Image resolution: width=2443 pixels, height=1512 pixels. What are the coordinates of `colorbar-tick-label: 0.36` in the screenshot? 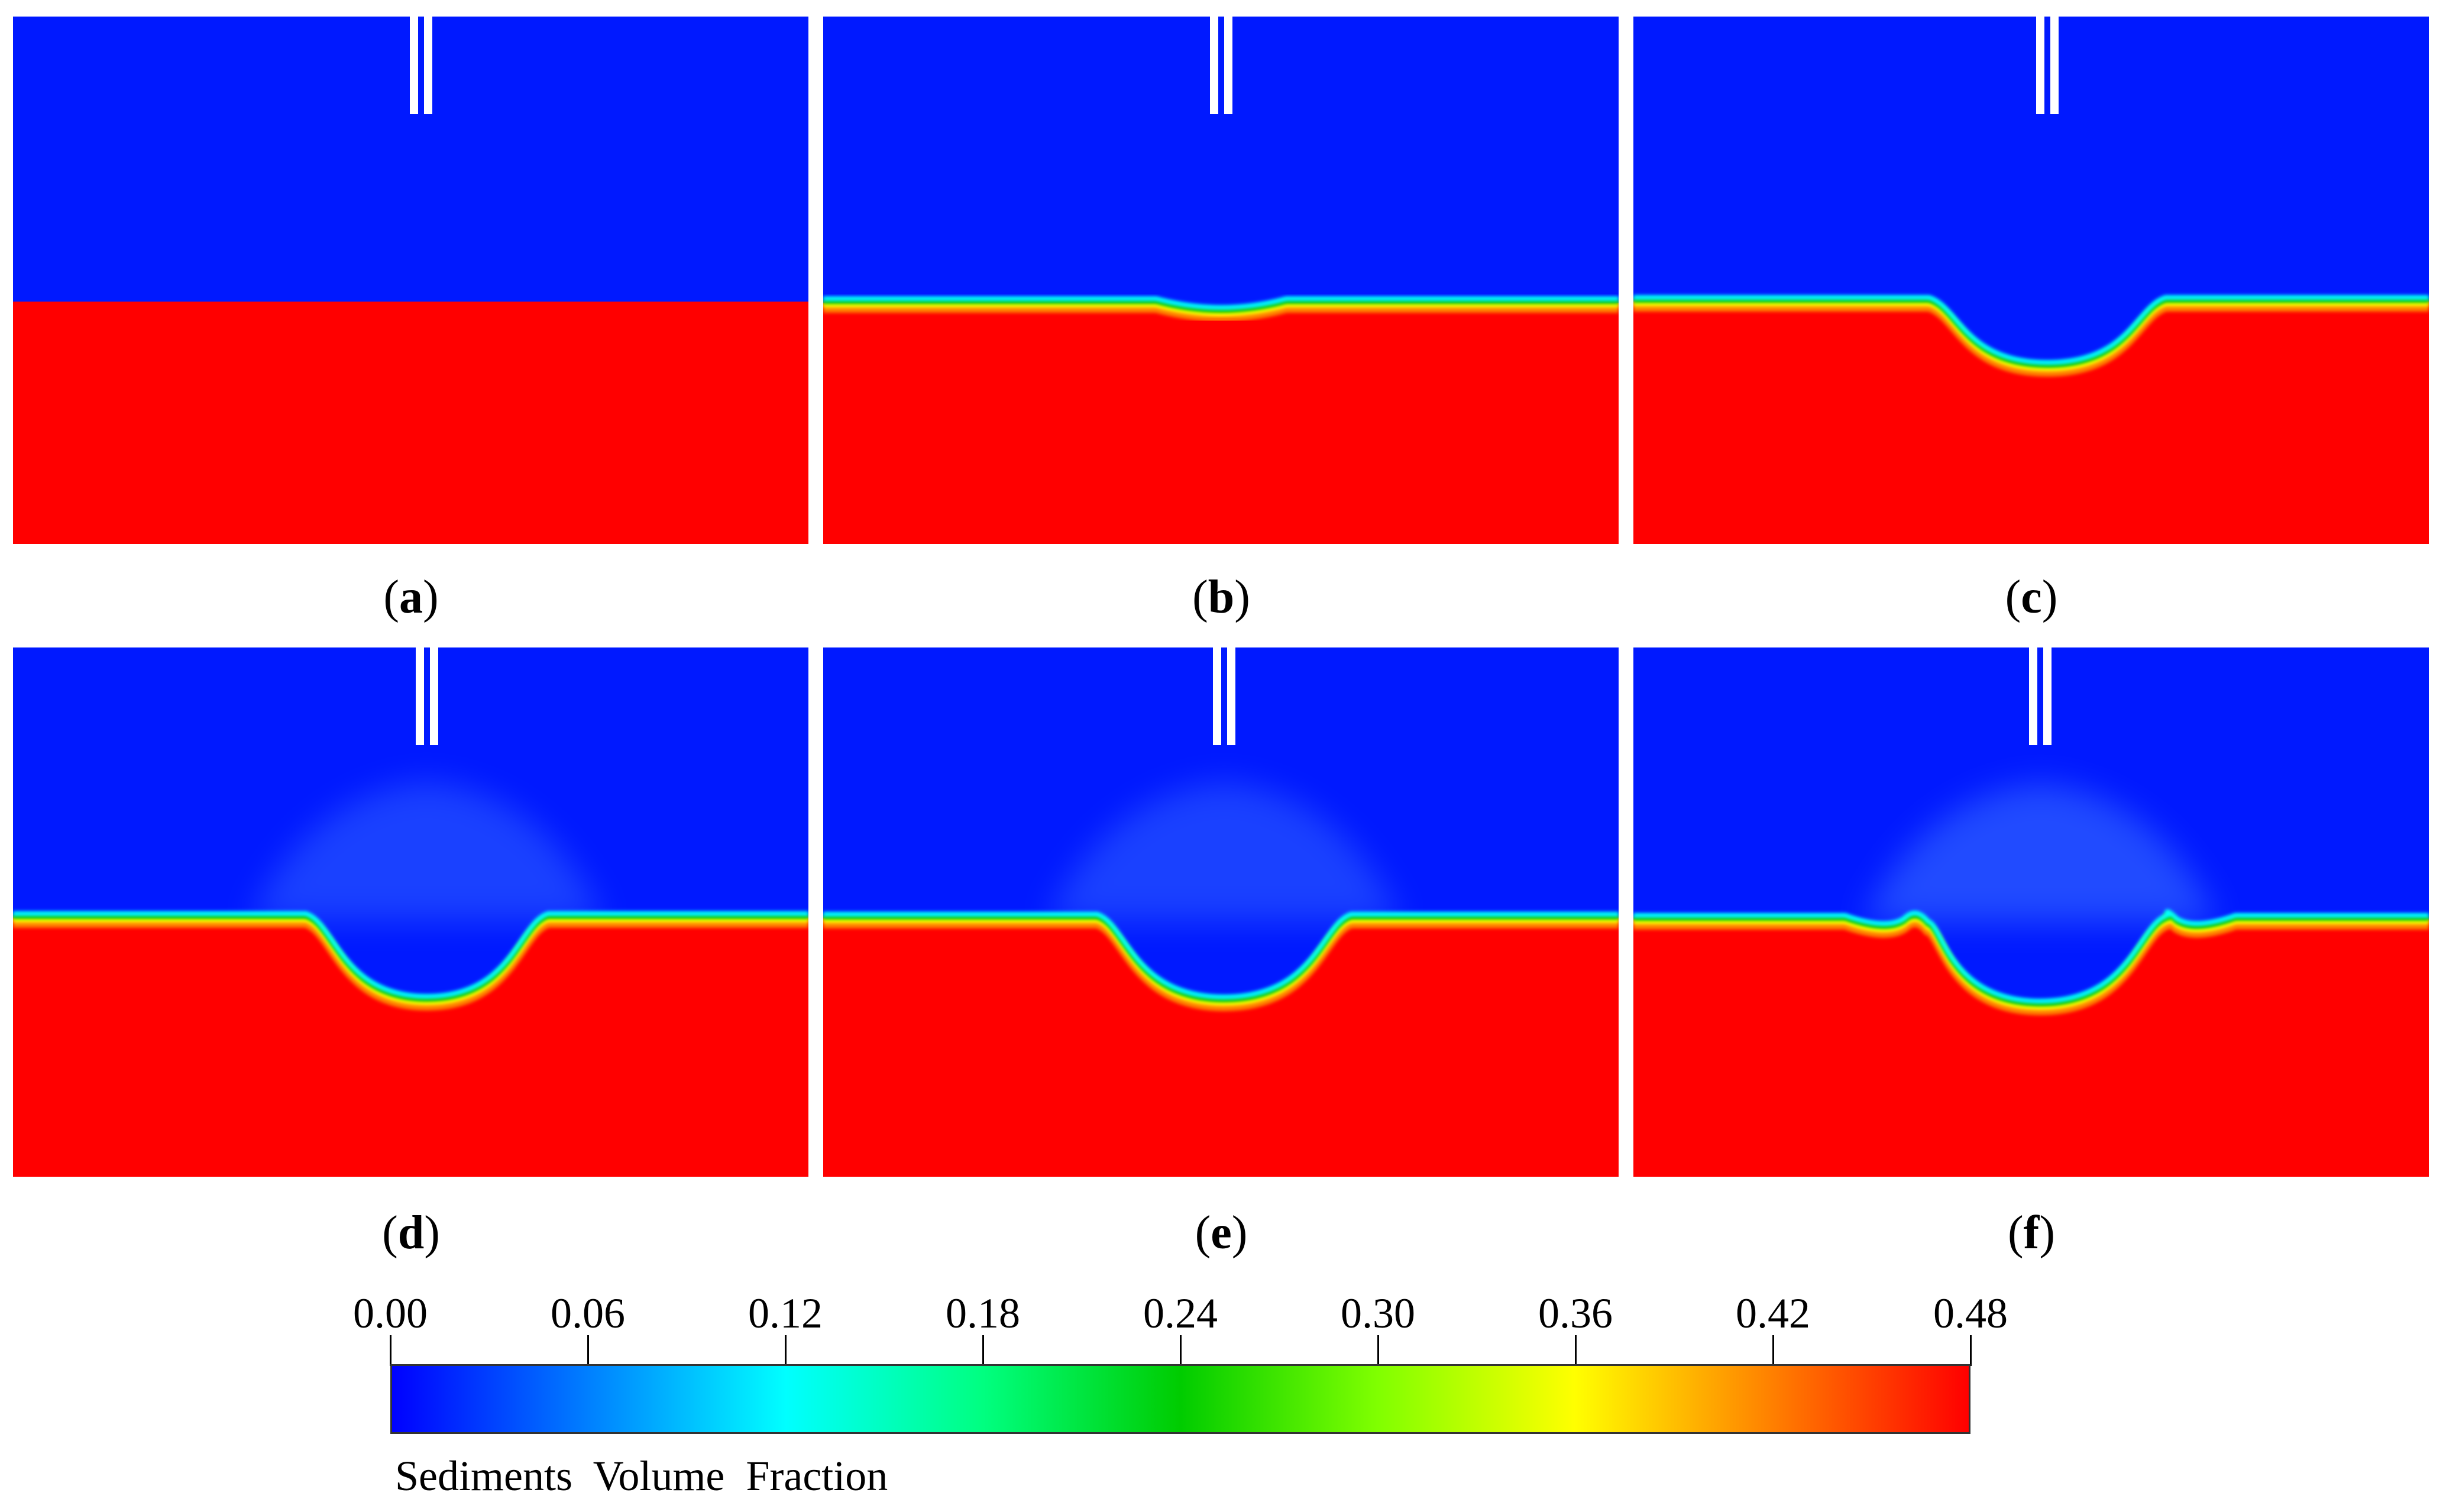 It's located at (1575, 1313).